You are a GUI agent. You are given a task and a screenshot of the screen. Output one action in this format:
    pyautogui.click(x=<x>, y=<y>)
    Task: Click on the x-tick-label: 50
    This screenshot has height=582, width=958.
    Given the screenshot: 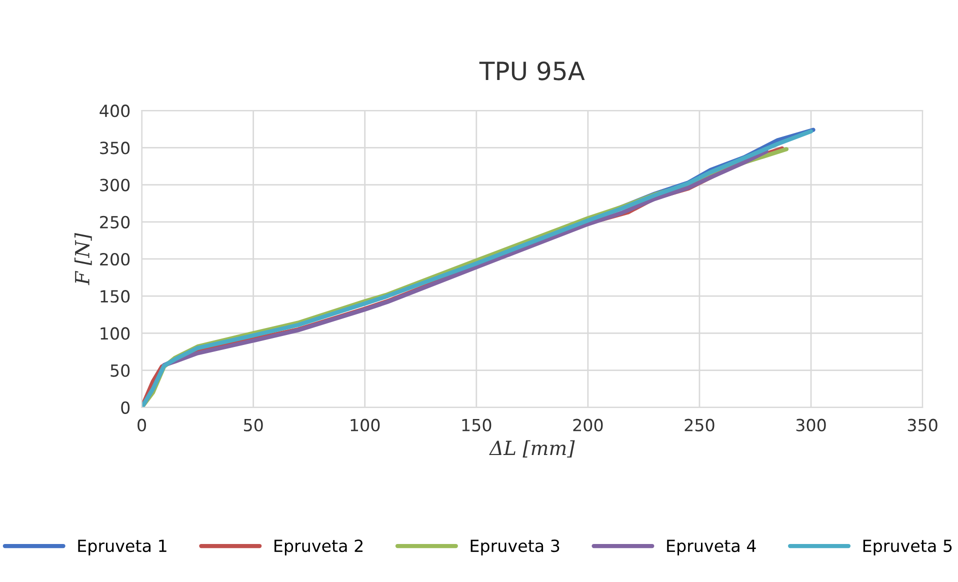 What is the action you would take?
    pyautogui.click(x=253, y=425)
    